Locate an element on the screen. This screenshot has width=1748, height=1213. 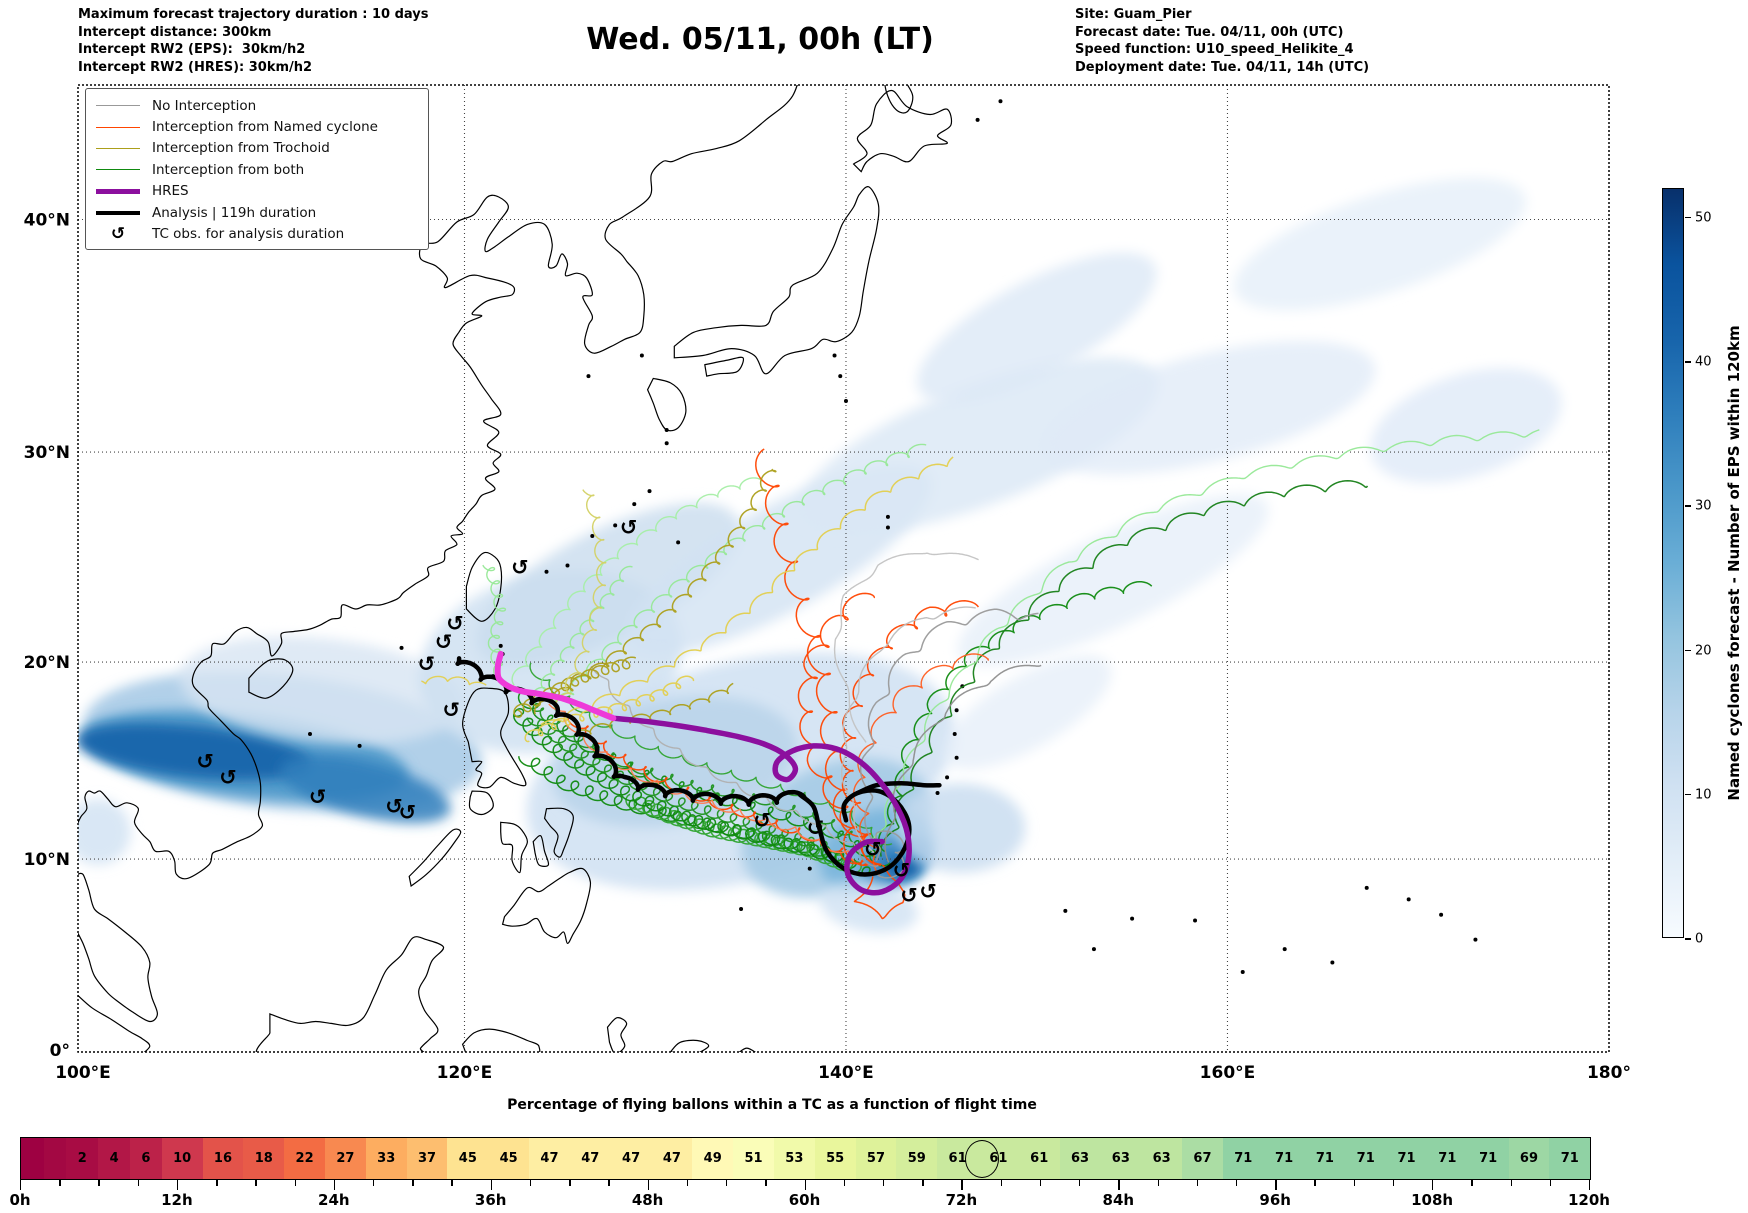
percent-cell: 49 is located at coordinates (713, 1158).